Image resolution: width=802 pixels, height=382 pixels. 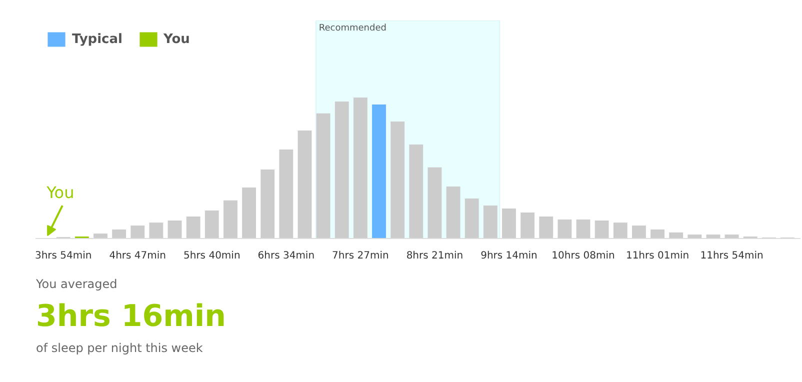 What do you see at coordinates (137, 256) in the screenshot?
I see `x-tick-label: 4hrs 47min` at bounding box center [137, 256].